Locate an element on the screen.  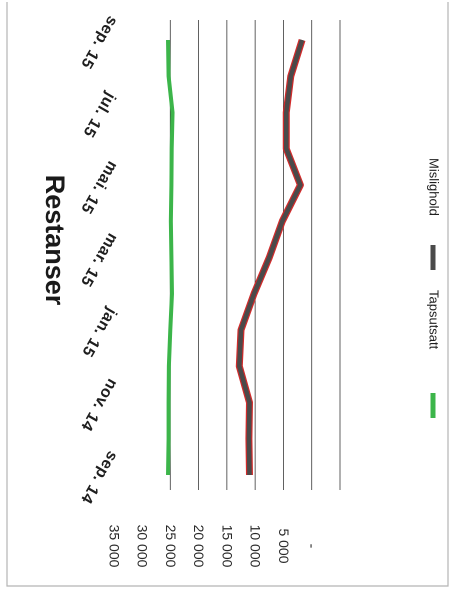
x-tick-label: nov. 14 is located at coordinates (98, 405).